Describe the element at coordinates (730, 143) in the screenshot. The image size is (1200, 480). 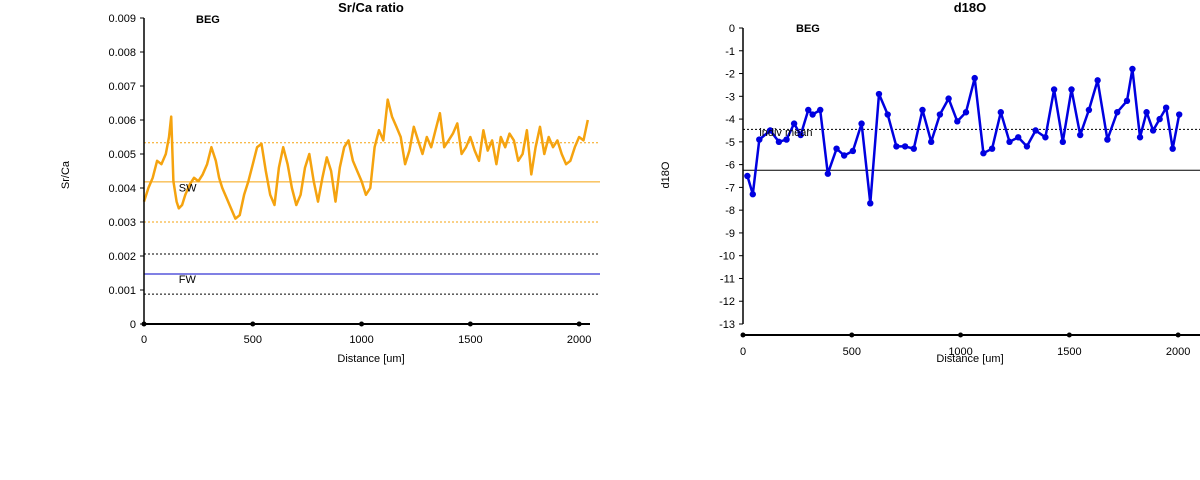
I see `y-tick-label: -5` at that location.